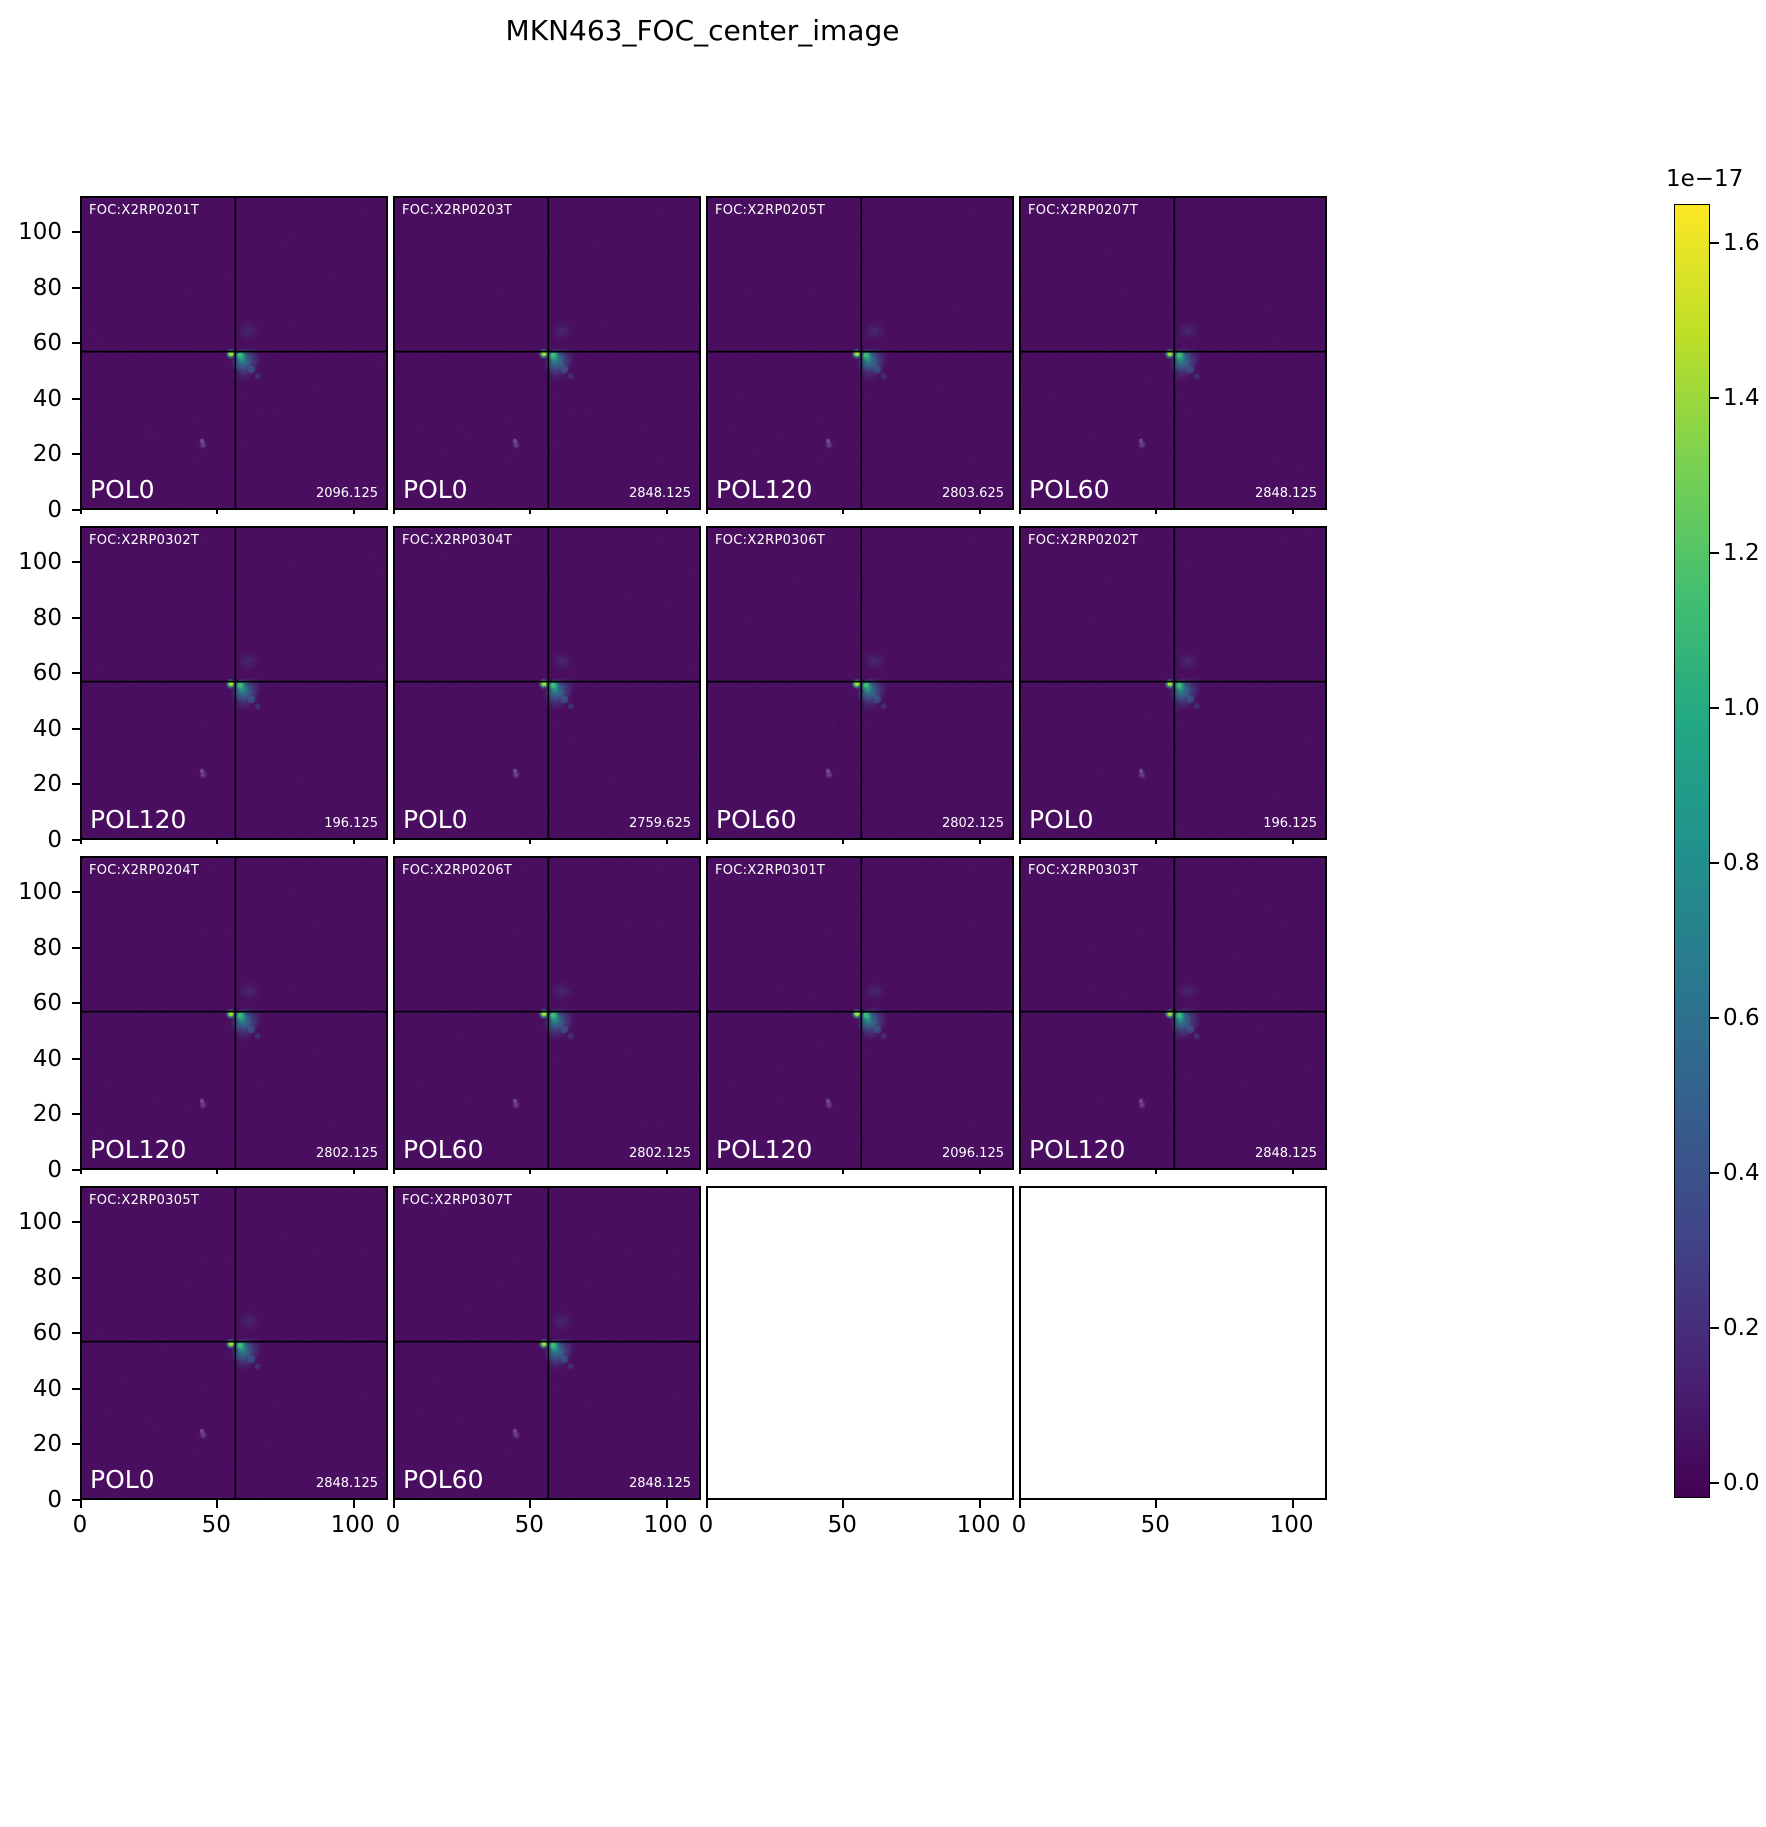 This screenshot has height=1827, width=1766. What do you see at coordinates (234, 353) in the screenshot?
I see `image-panel: FOC:X2RP0201T POL0 2096.125` at bounding box center [234, 353].